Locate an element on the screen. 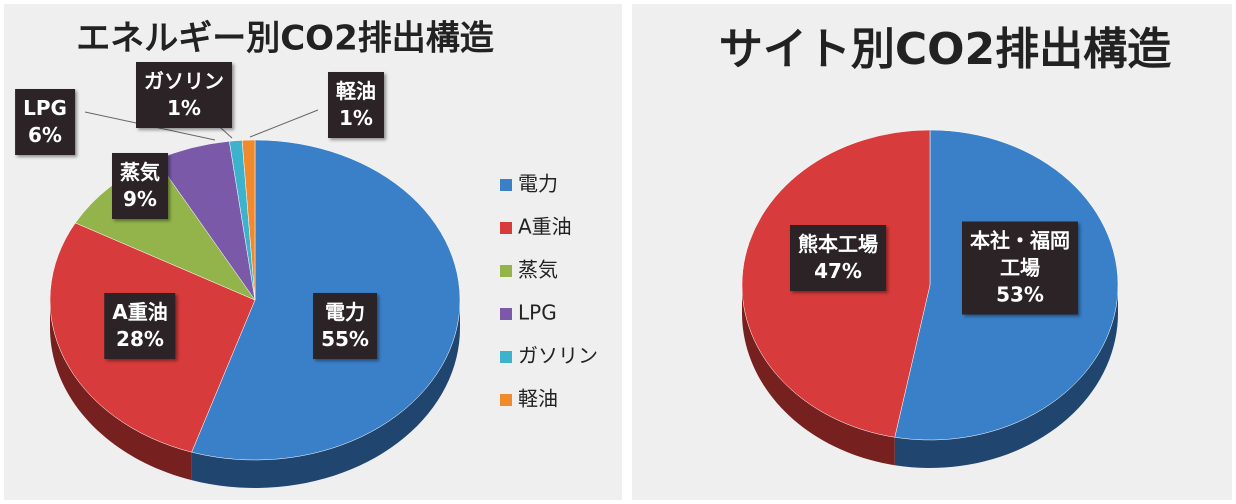 Image resolution: width=1236 pixels, height=504 pixels. data-label: 軽油 1% is located at coordinates (356, 105).